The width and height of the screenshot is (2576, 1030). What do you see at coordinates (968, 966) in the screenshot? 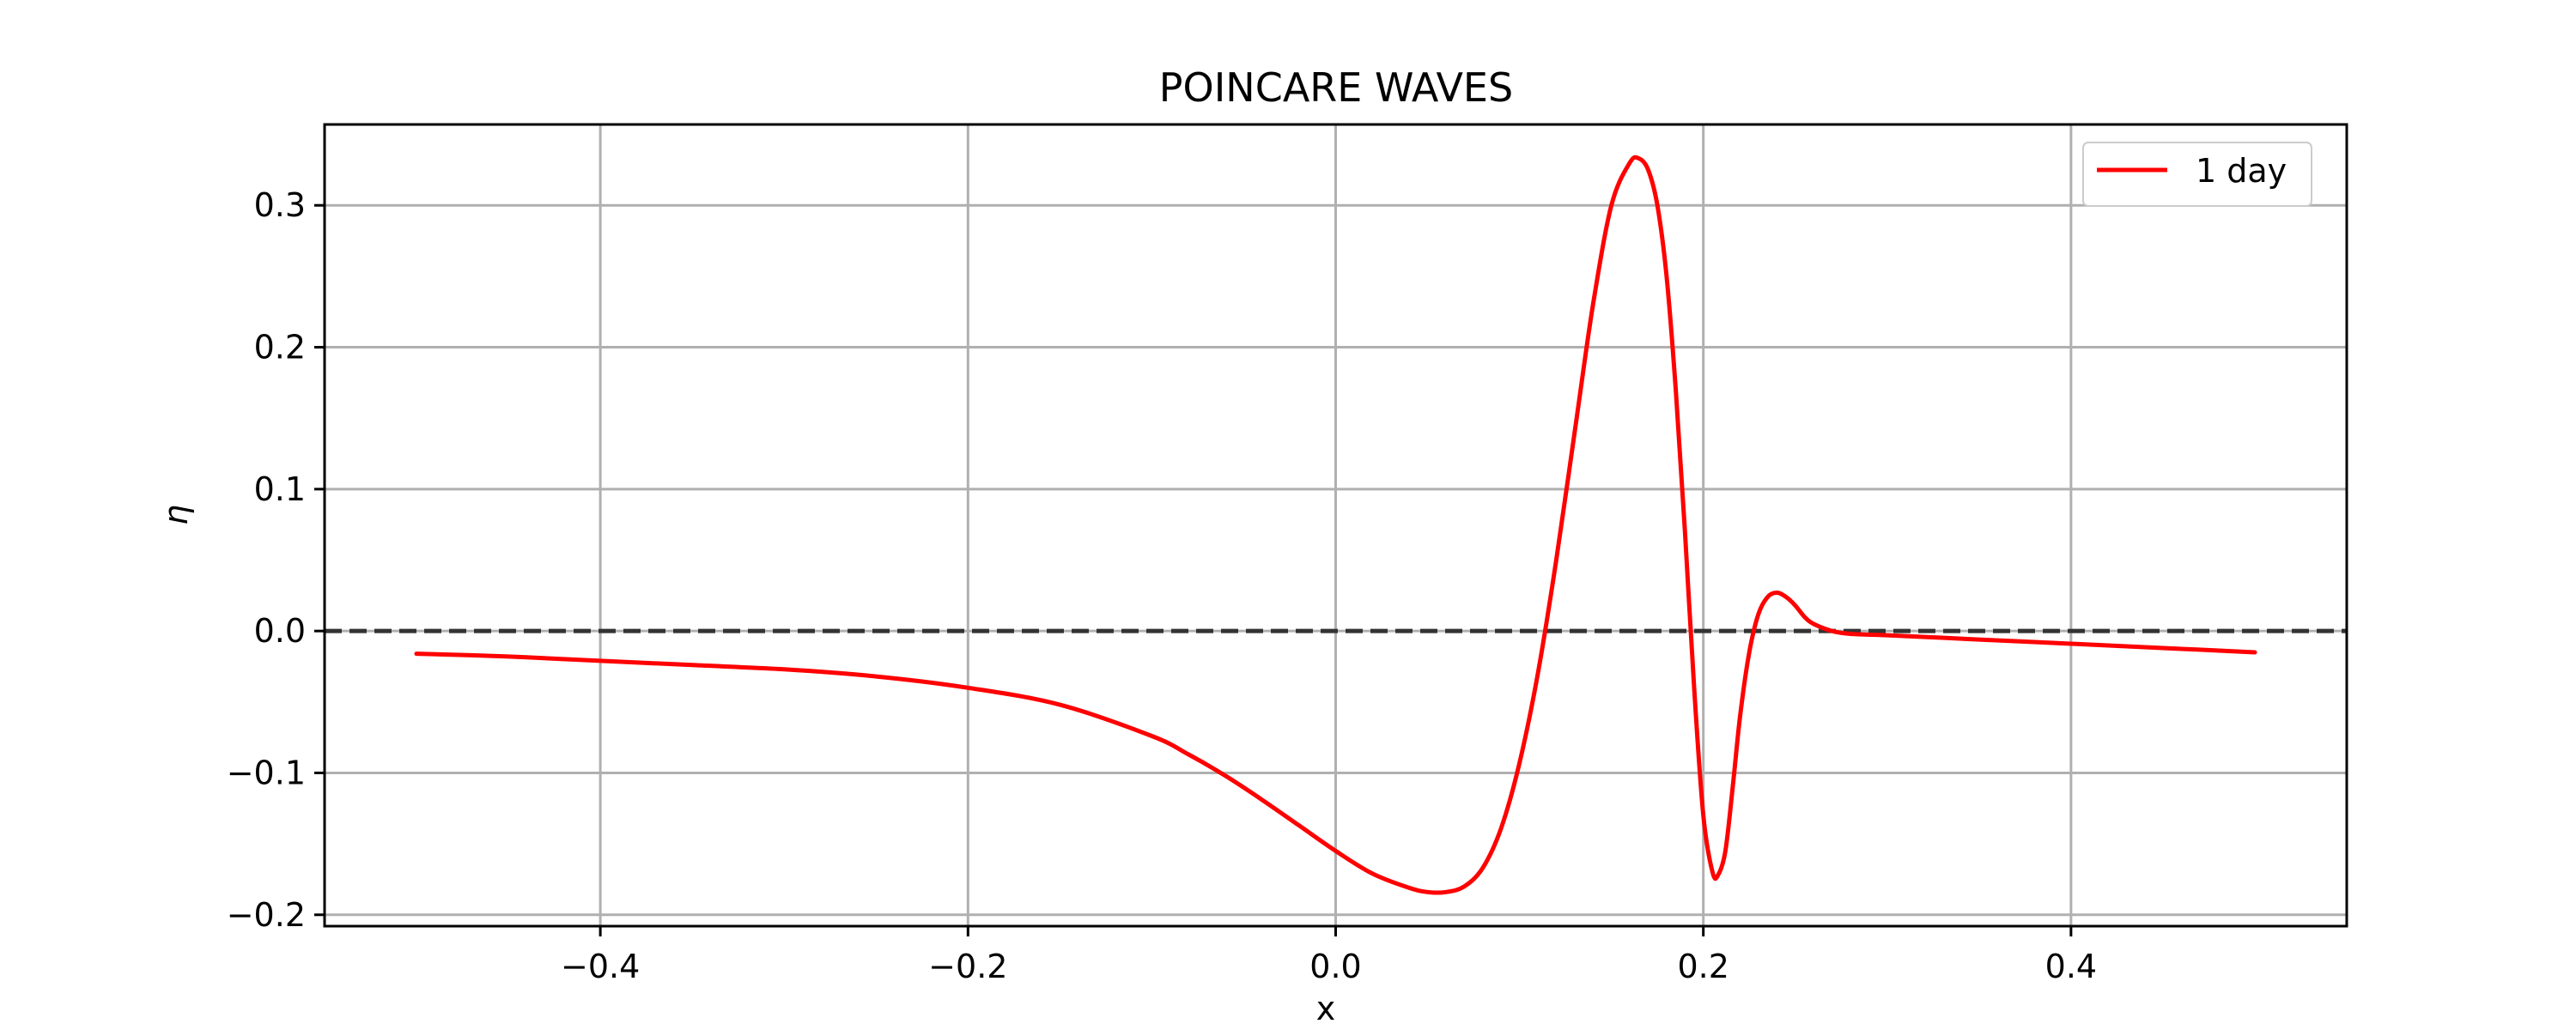
I see `x-tick-label-1: −0.2` at bounding box center [968, 966].